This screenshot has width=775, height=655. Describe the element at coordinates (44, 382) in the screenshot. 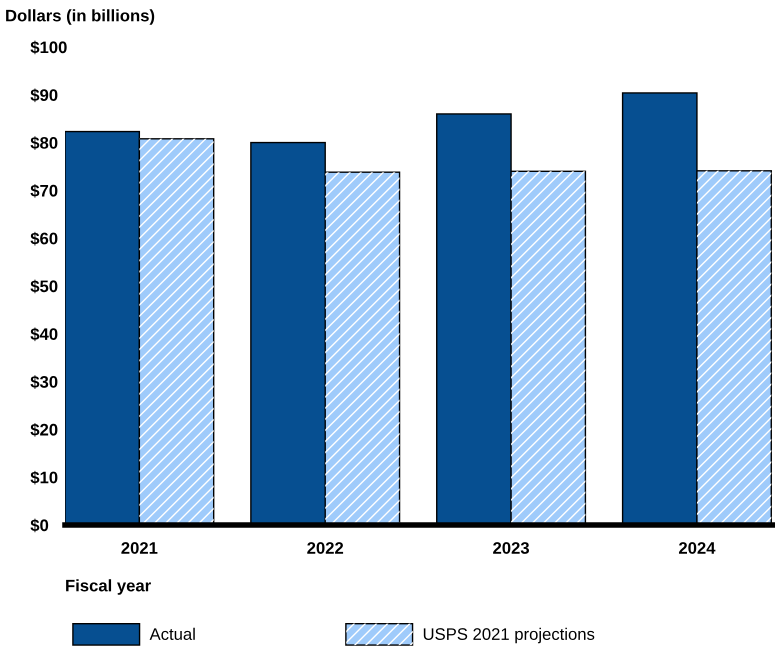

I see `y-tick-label: $30` at that location.